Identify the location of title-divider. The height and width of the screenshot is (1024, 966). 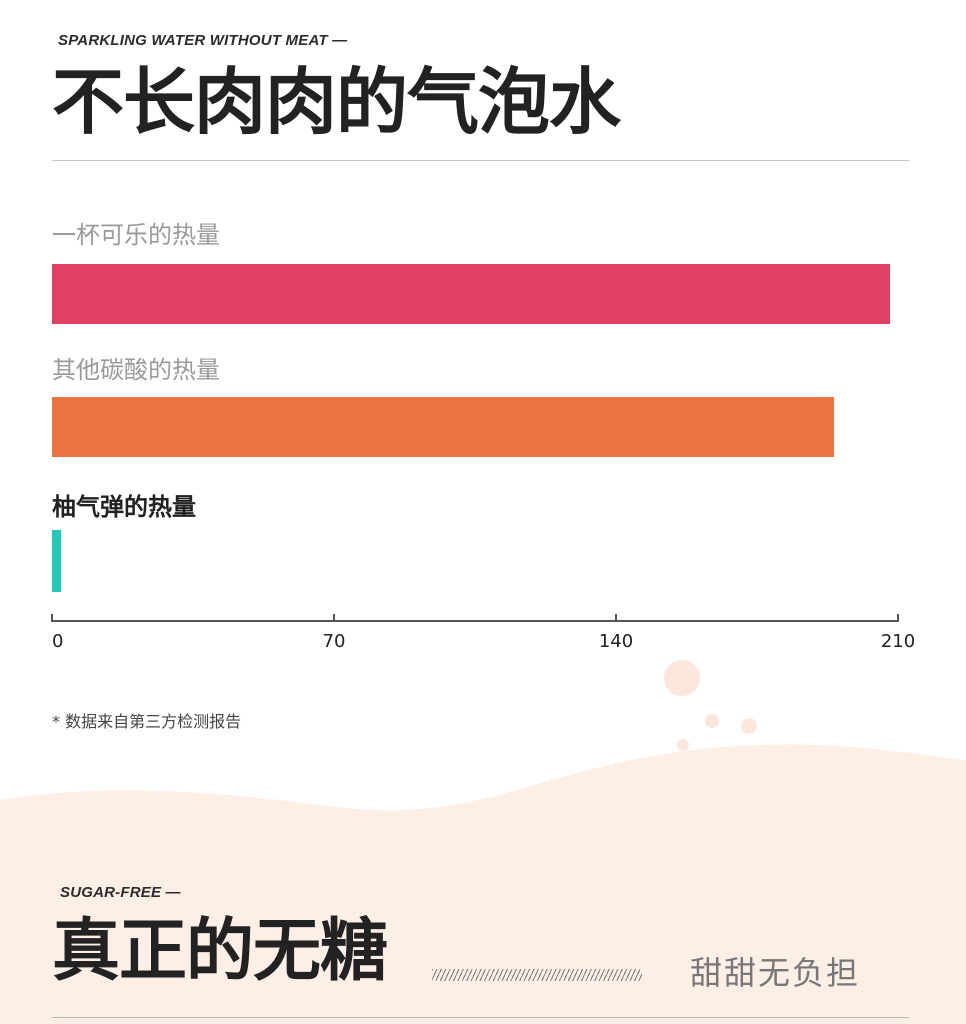
(480, 160).